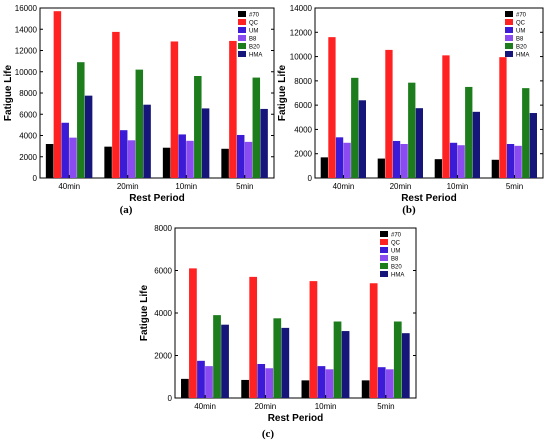 Image resolution: width=550 pixels, height=441 pixels. I want to click on bar-n70-40min, so click(185, 388).